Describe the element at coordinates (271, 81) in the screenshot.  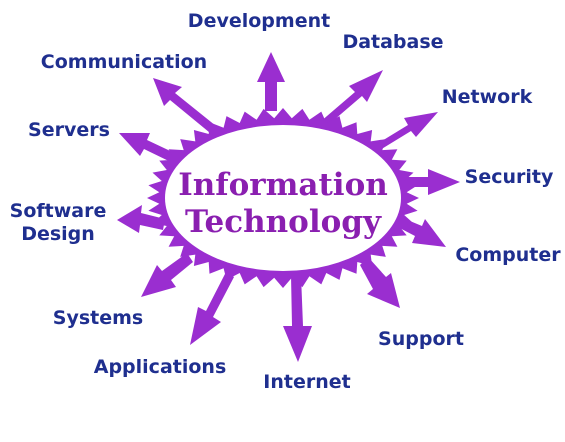
I see `arrow-development` at that location.